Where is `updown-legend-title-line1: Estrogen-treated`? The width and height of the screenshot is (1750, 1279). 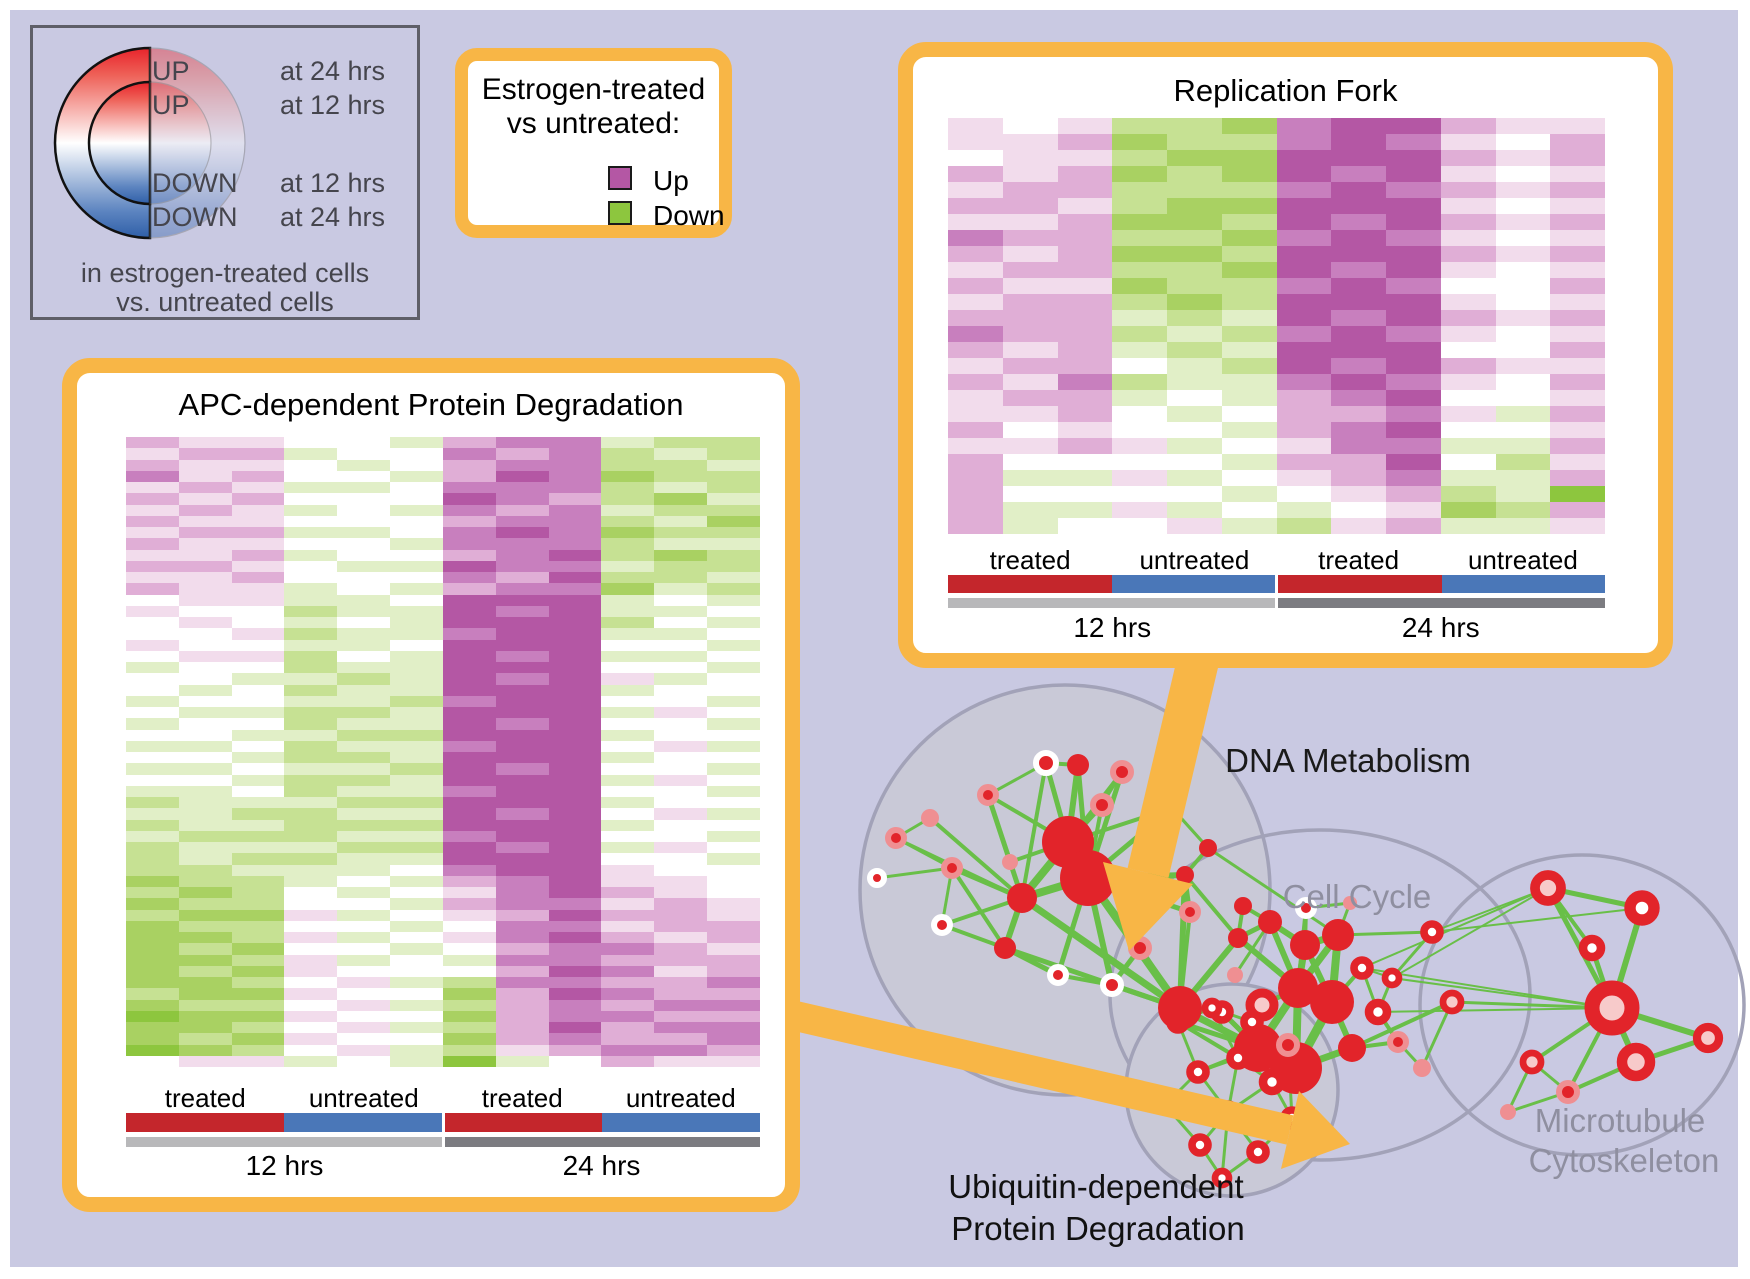
updown-legend-title-line1: Estrogen-treated is located at coordinates (593, 89).